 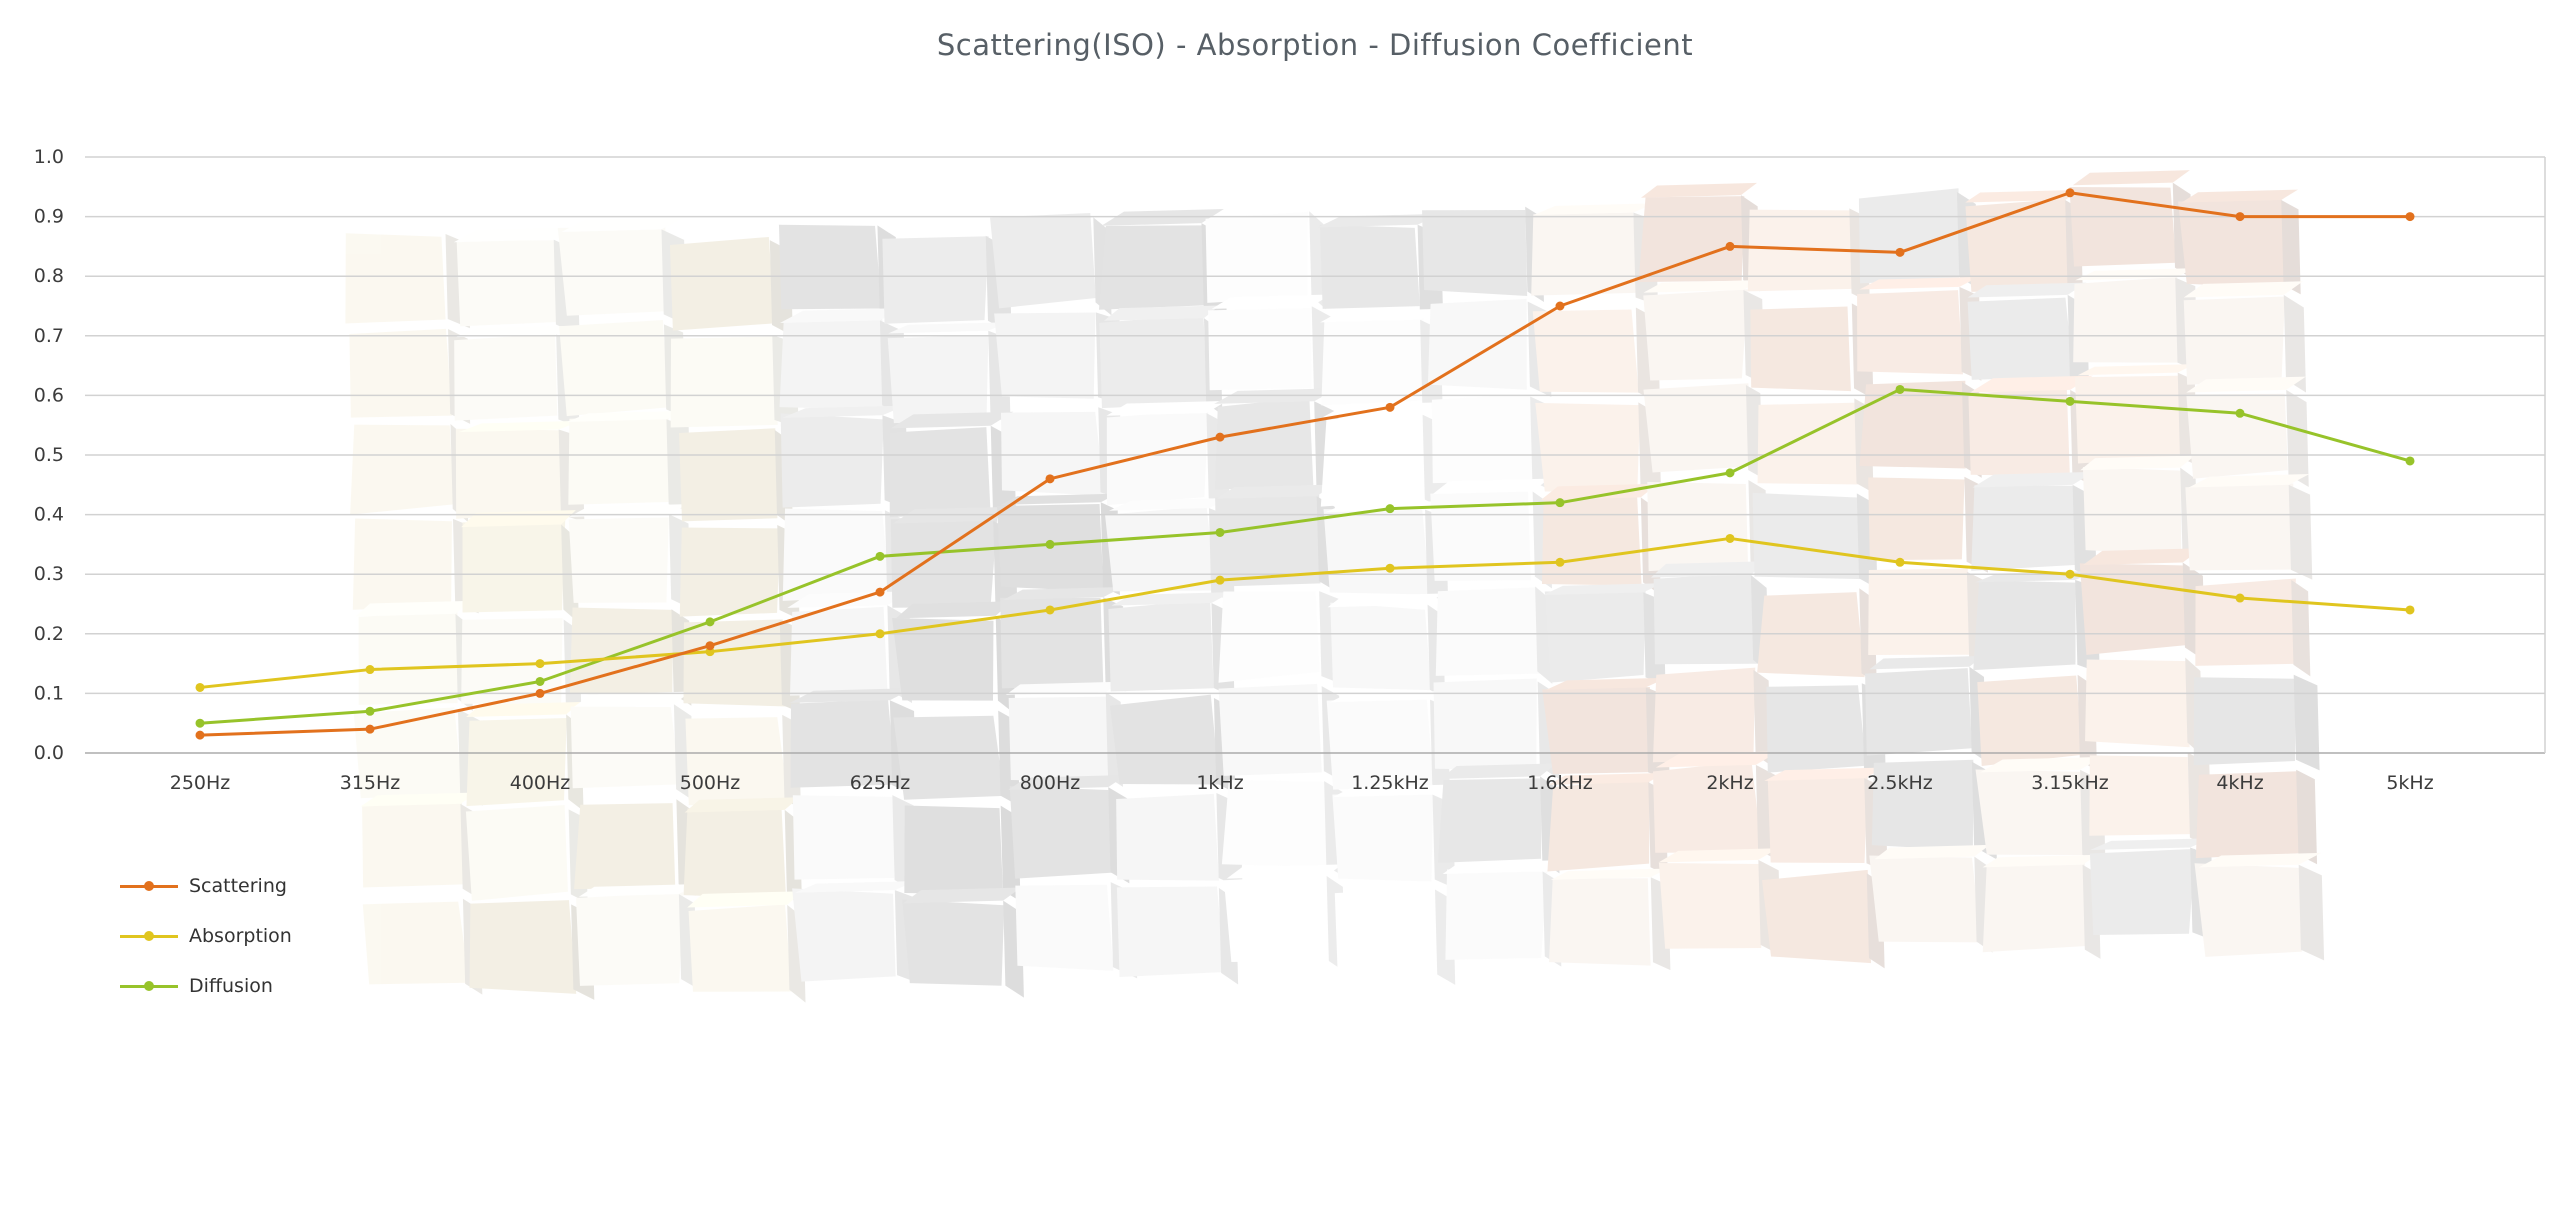 What do you see at coordinates (49, 395) in the screenshot?
I see `y-tick-label: 0.6` at bounding box center [49, 395].